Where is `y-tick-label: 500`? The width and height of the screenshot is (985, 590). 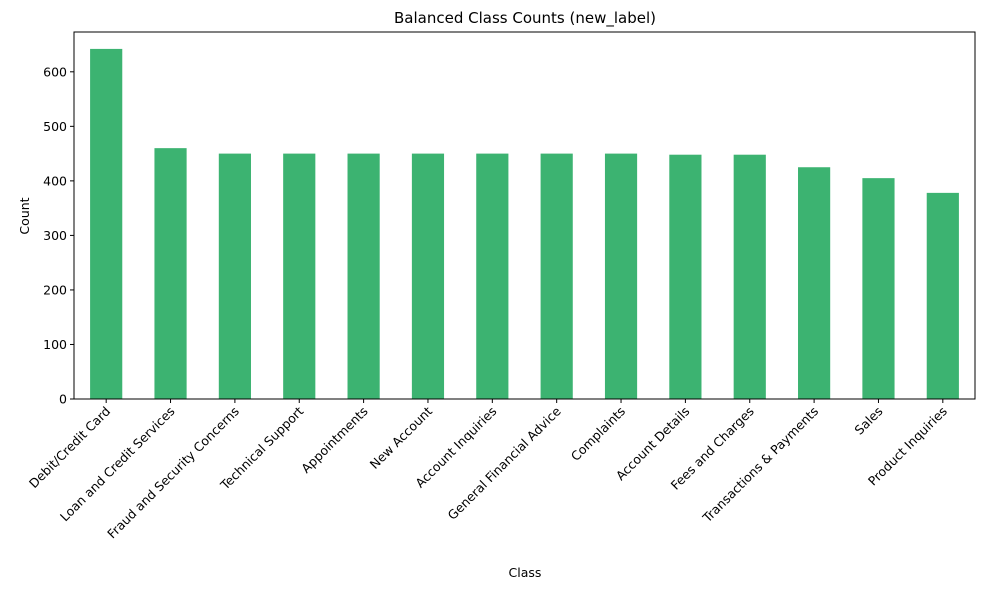
y-tick-label: 500 is located at coordinates (55, 126).